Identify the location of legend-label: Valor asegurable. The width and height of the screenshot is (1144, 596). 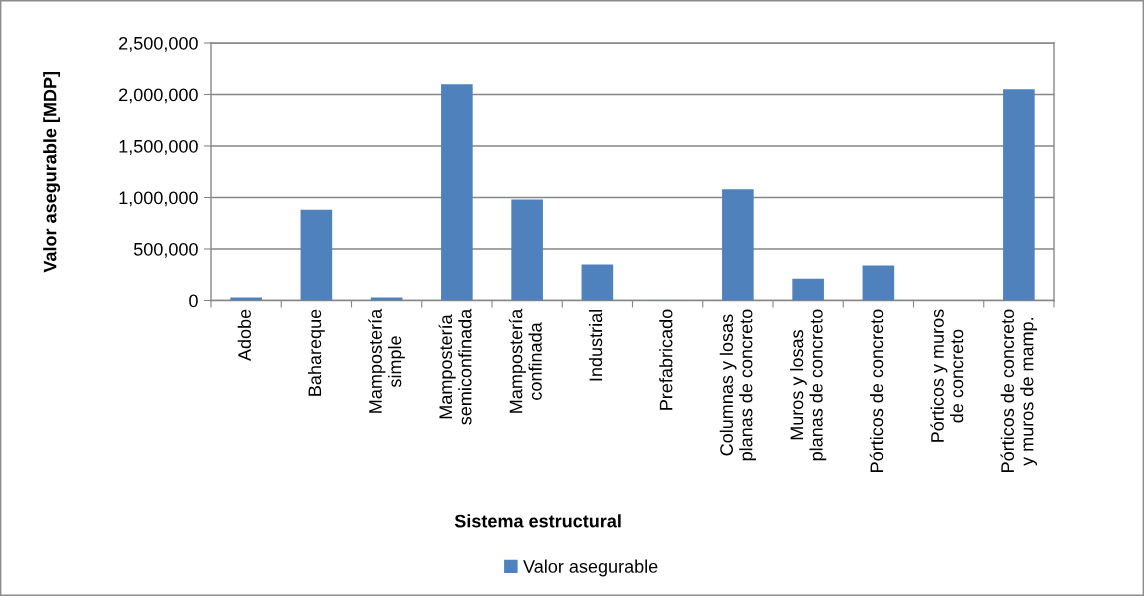
(590, 568).